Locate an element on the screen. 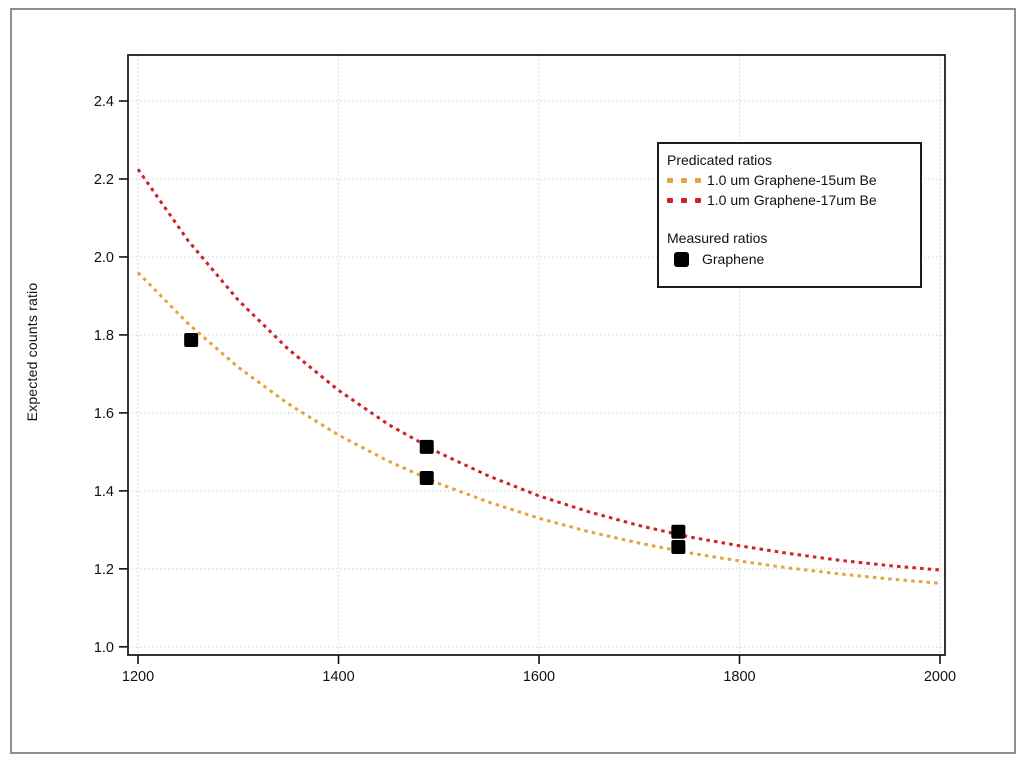 This screenshot has height=768, width=1030. legend-row-graphene: Graphene is located at coordinates (790, 259).